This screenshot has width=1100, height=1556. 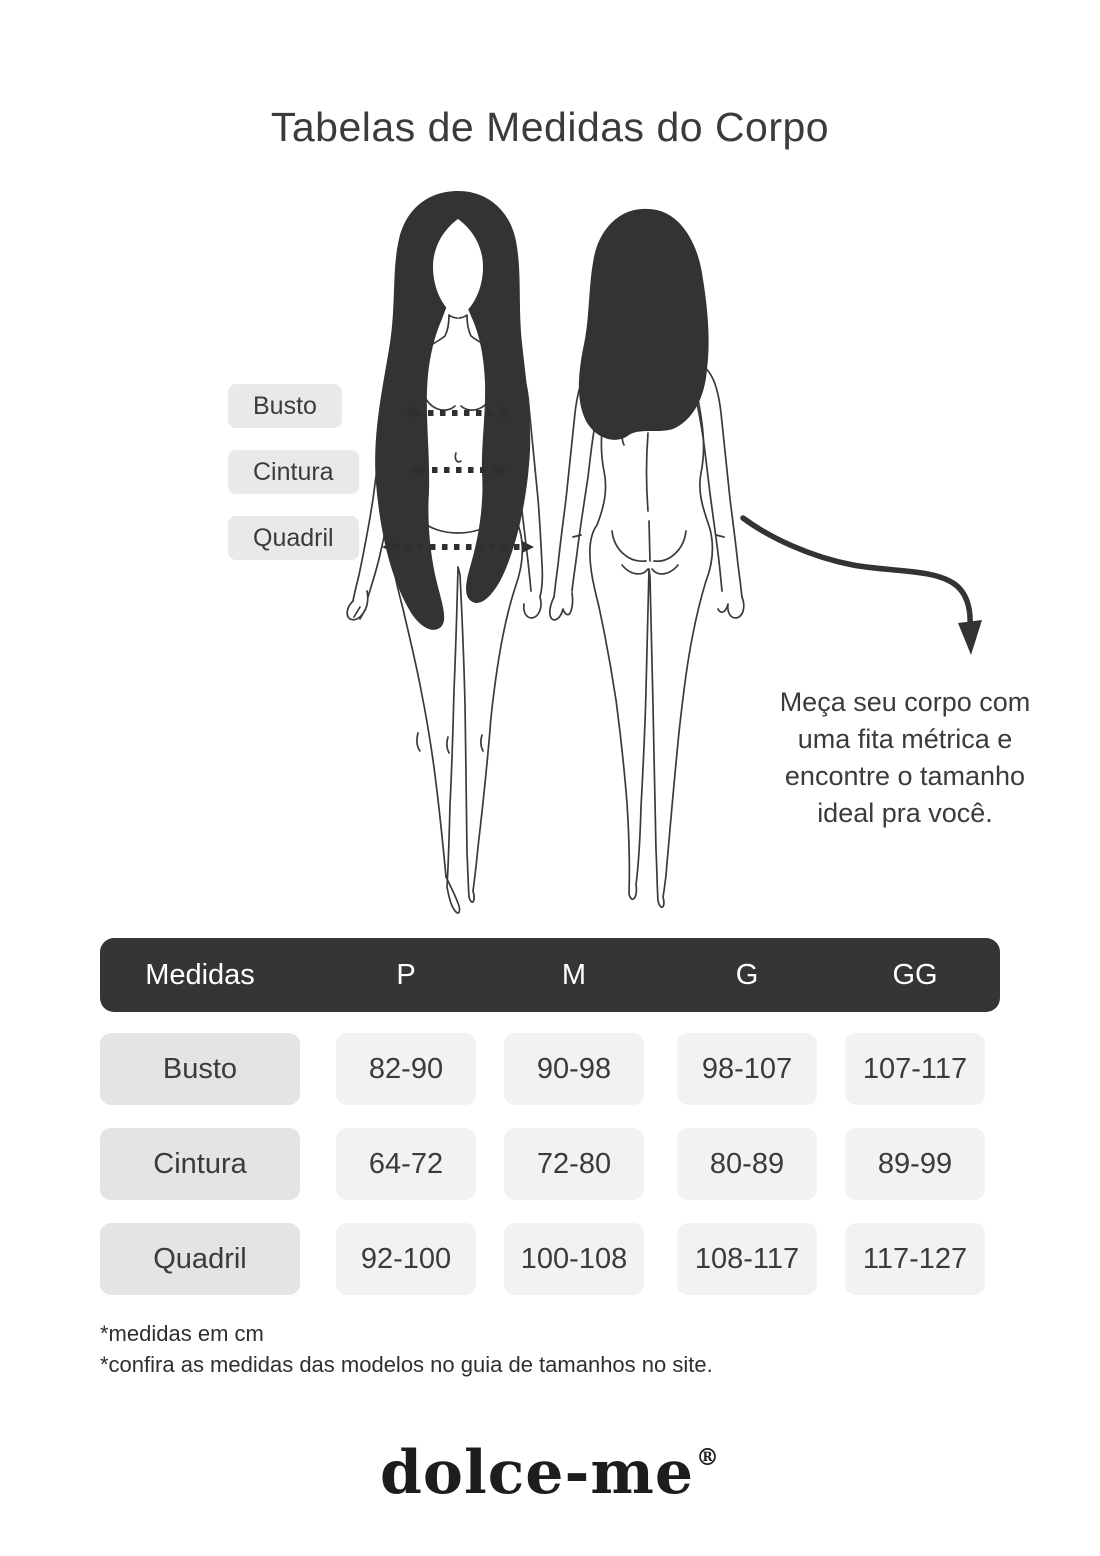 I want to click on busto-label-chip: Busto, so click(x=285, y=406).